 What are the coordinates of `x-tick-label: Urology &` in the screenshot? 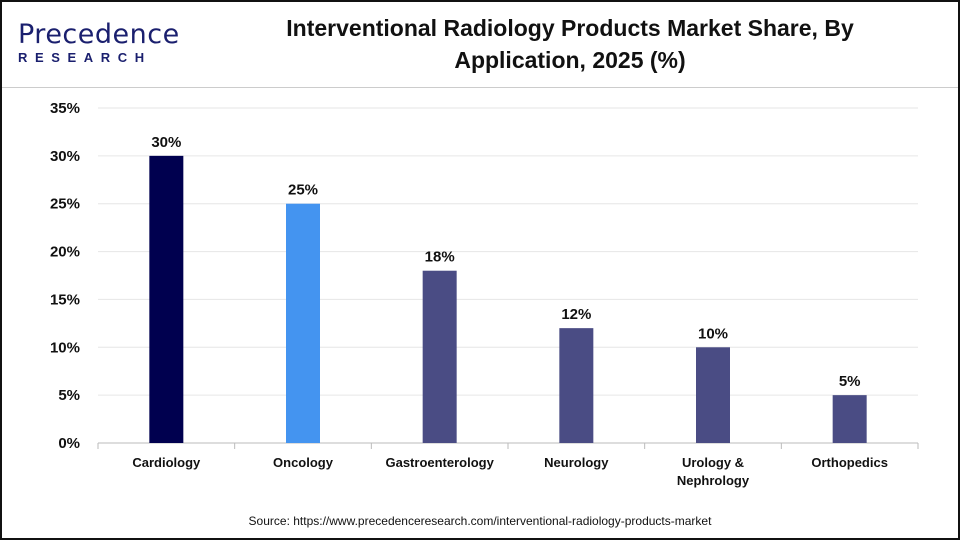 It's located at (713, 462).